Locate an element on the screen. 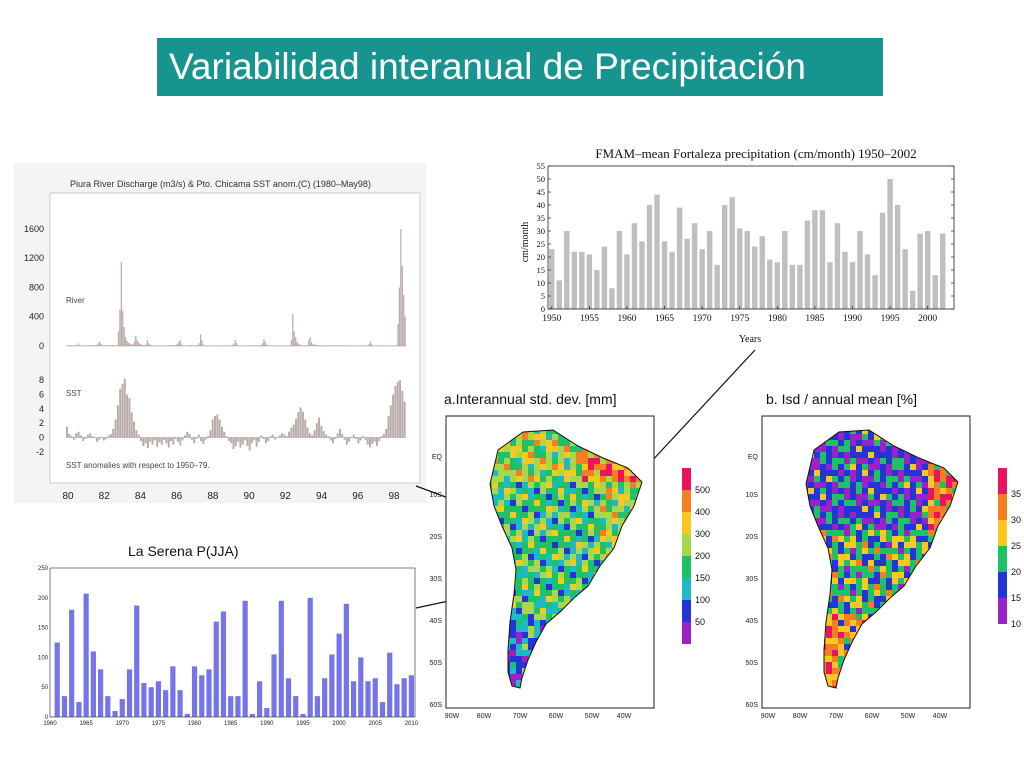 Image resolution: width=1024 pixels, height=768 pixels. piura-sst-ytick: 4 is located at coordinates (41, 409).